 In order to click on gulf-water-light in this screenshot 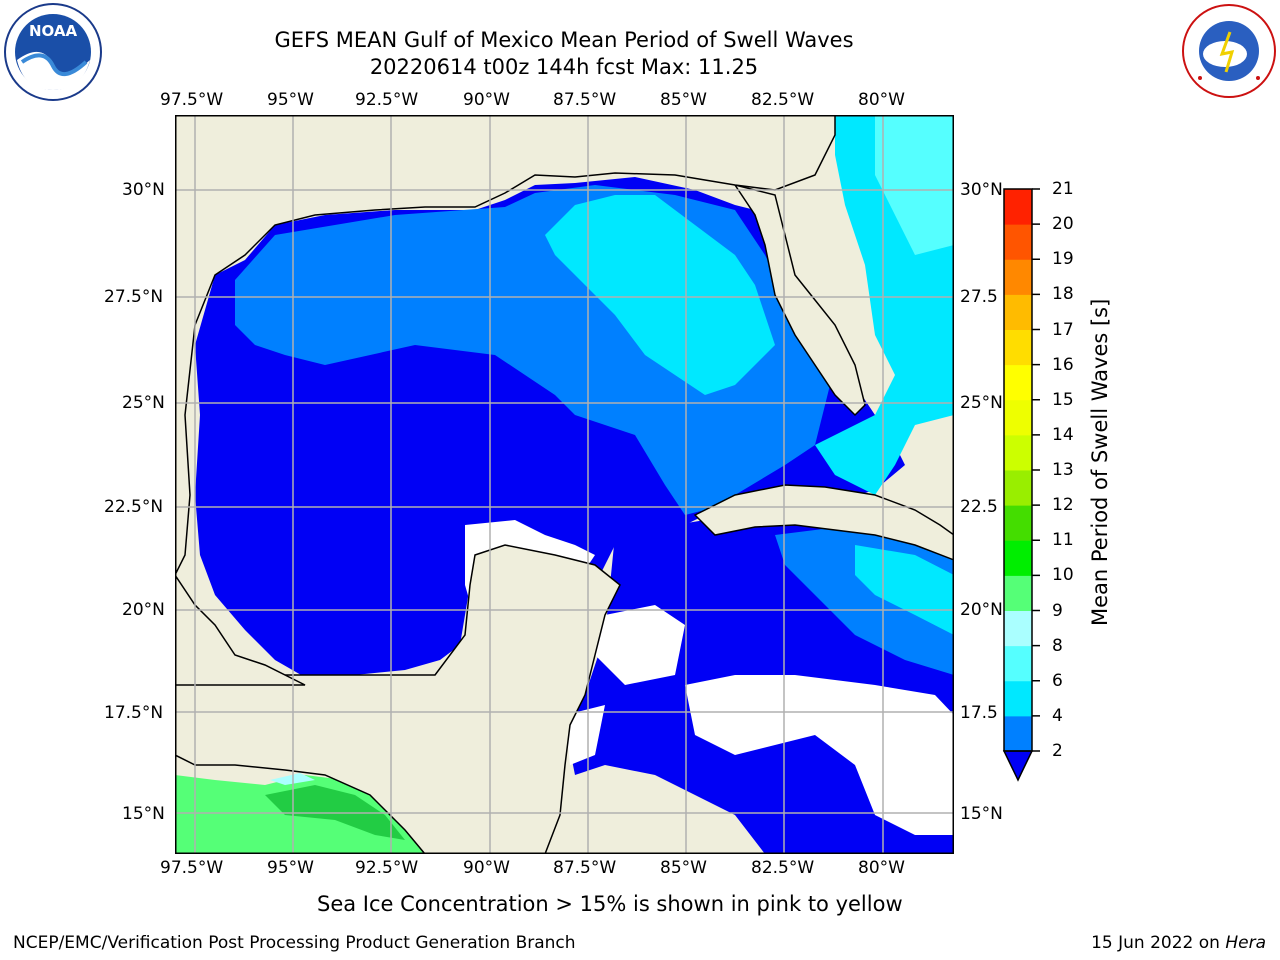, I will do `click(660, 295)`.